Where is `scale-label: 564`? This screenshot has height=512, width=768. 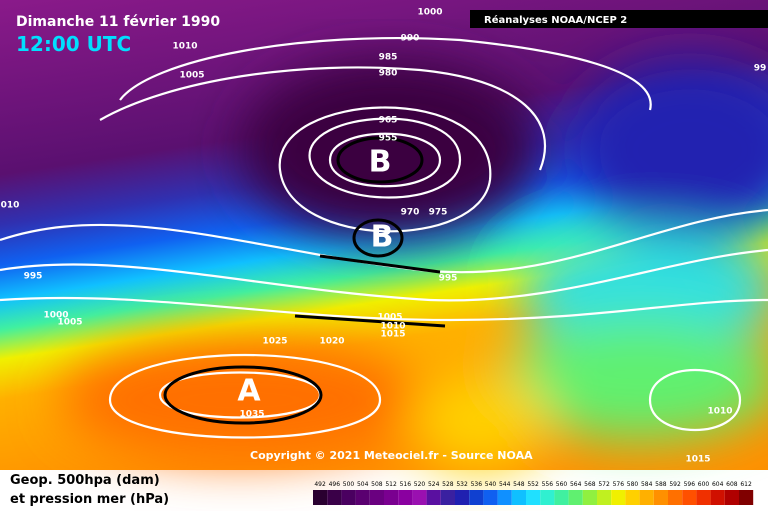 scale-label: 564 is located at coordinates (576, 484).